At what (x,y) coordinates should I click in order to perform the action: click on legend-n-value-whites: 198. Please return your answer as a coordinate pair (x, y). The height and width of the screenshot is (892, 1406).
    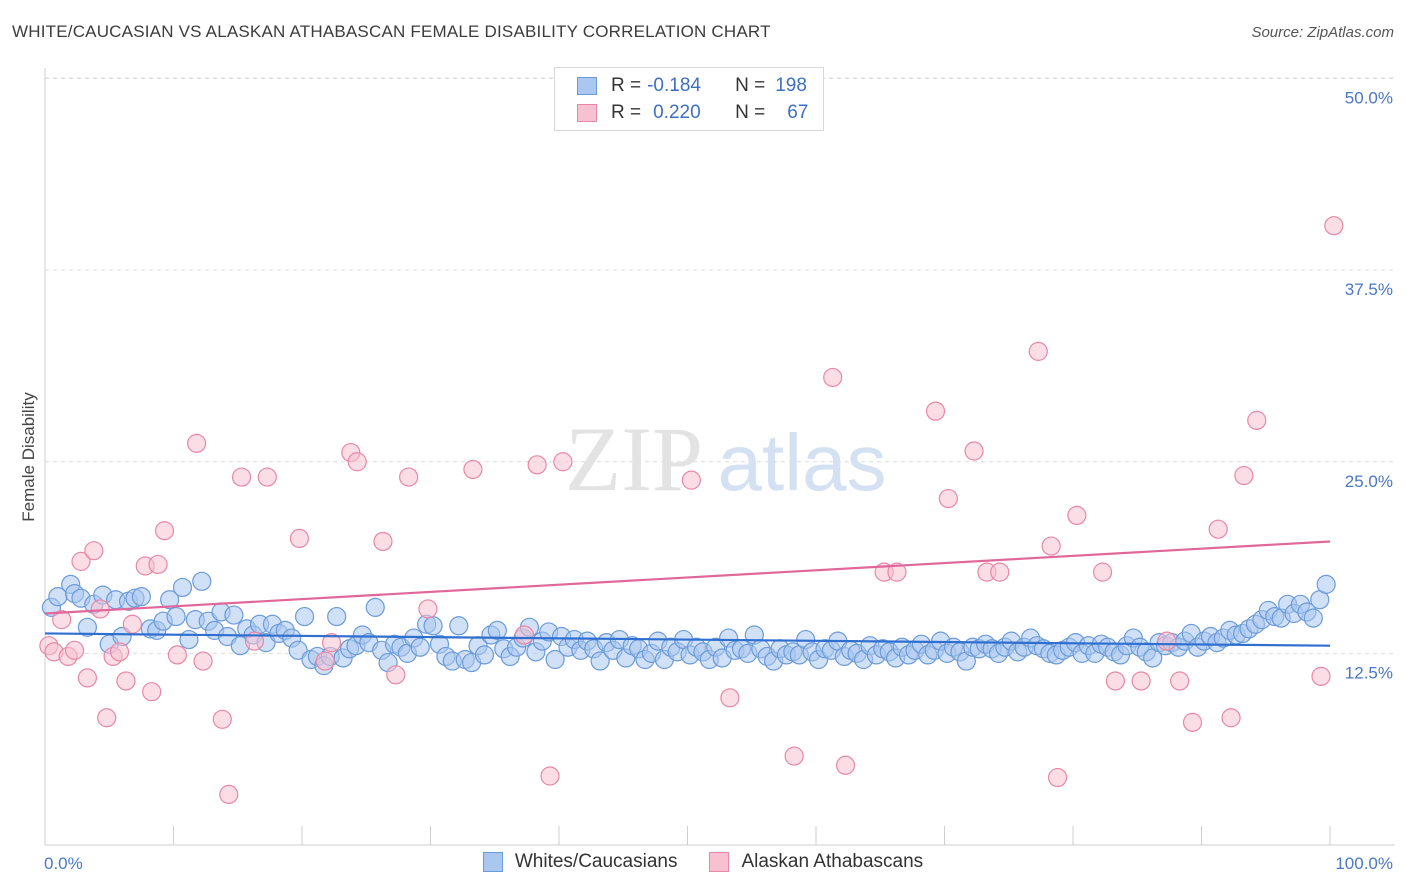
    Looking at the image, I should click on (791, 85).